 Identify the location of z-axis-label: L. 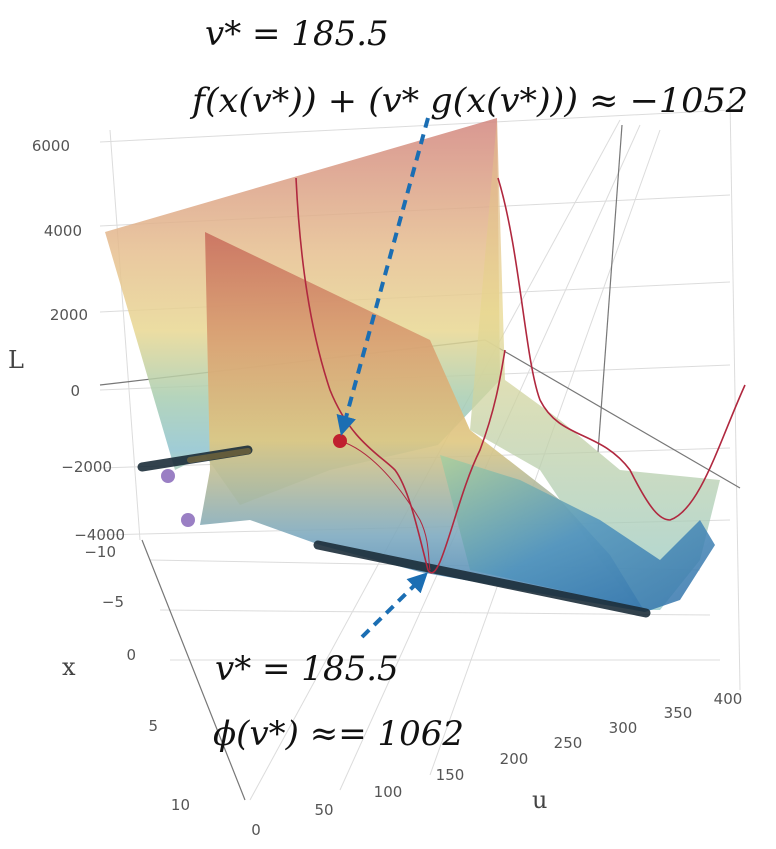
(16, 360).